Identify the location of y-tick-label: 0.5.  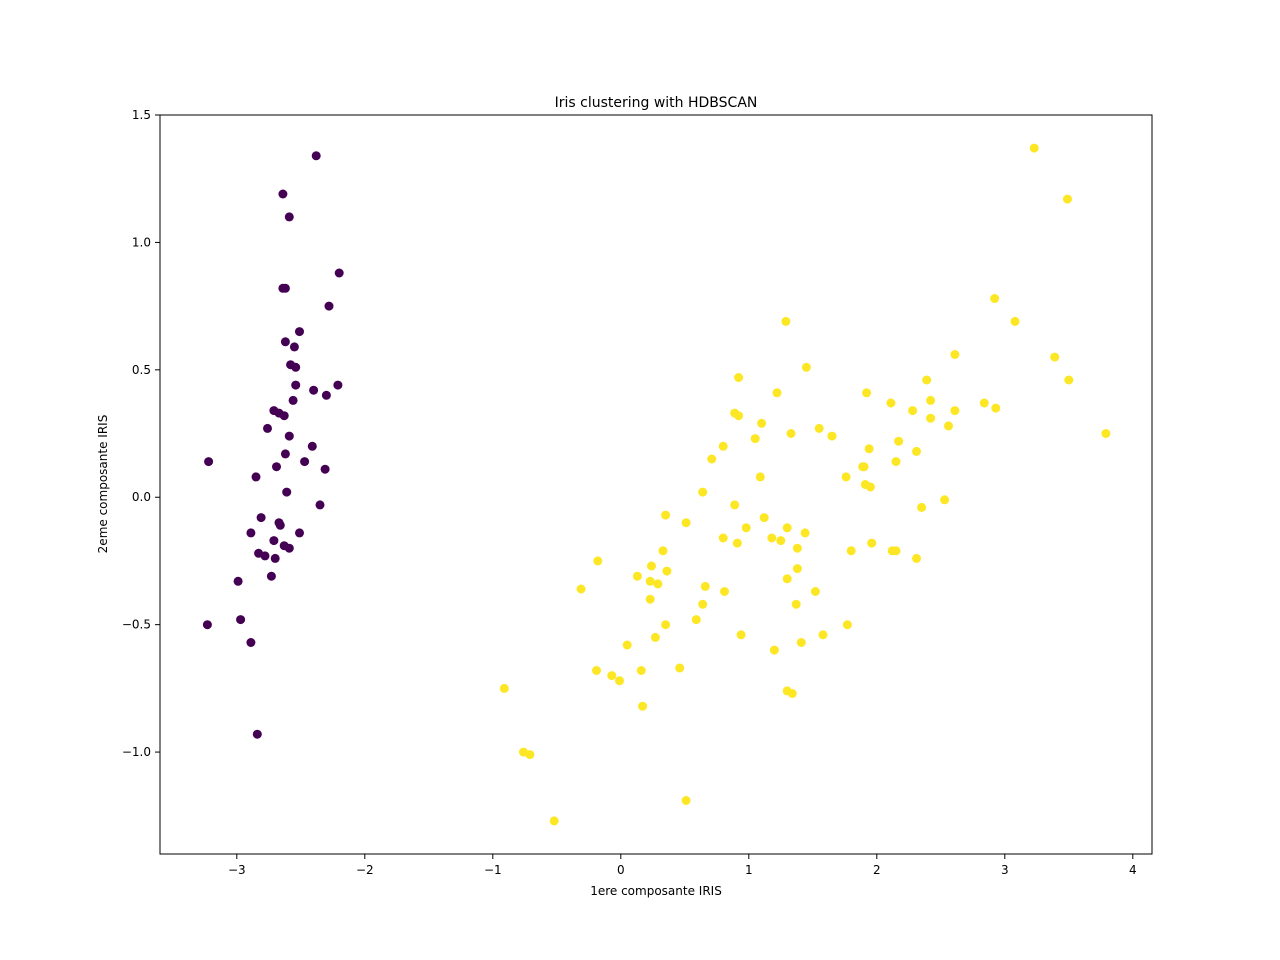
(141, 370).